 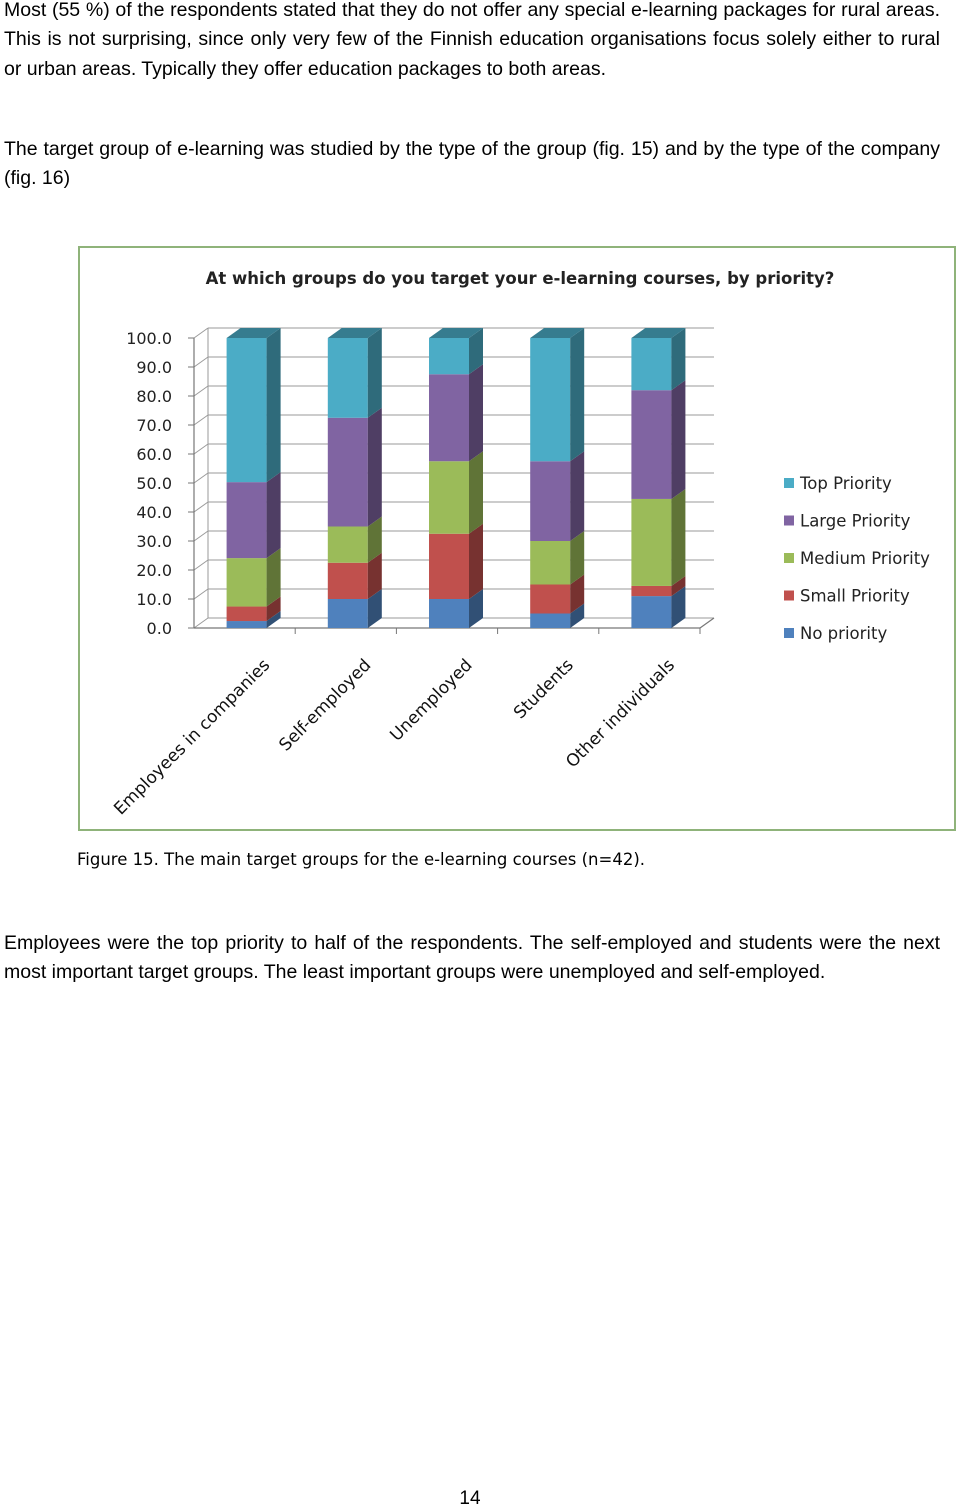 I want to click on page-number: 14, so click(x=470, y=1498).